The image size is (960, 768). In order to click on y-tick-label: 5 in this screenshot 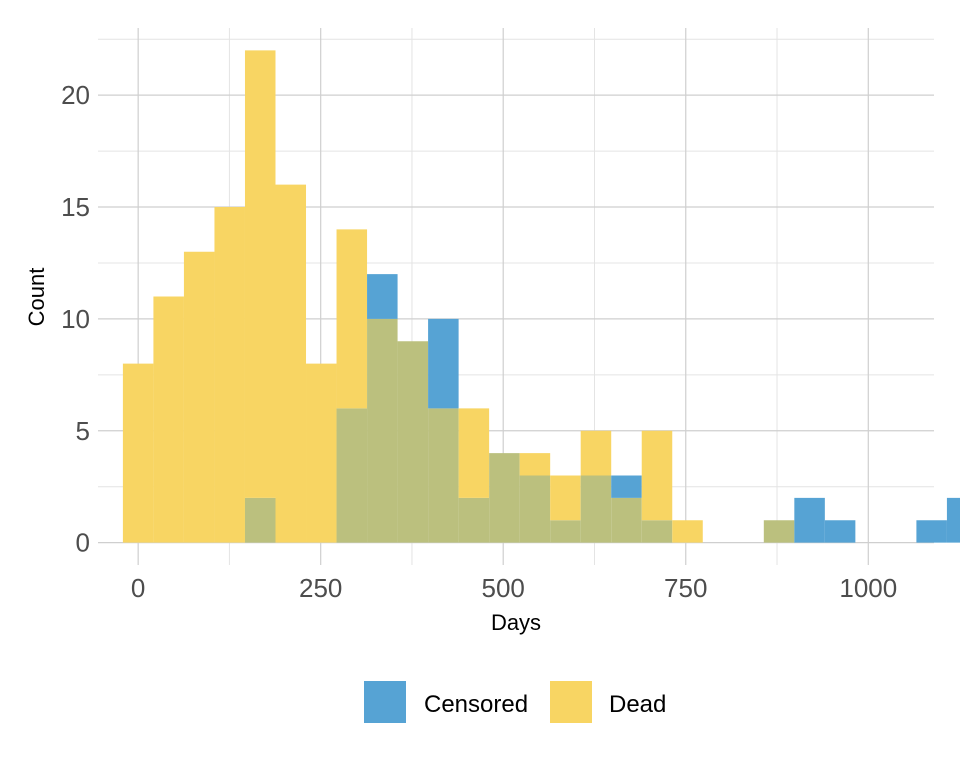, I will do `click(83, 431)`.